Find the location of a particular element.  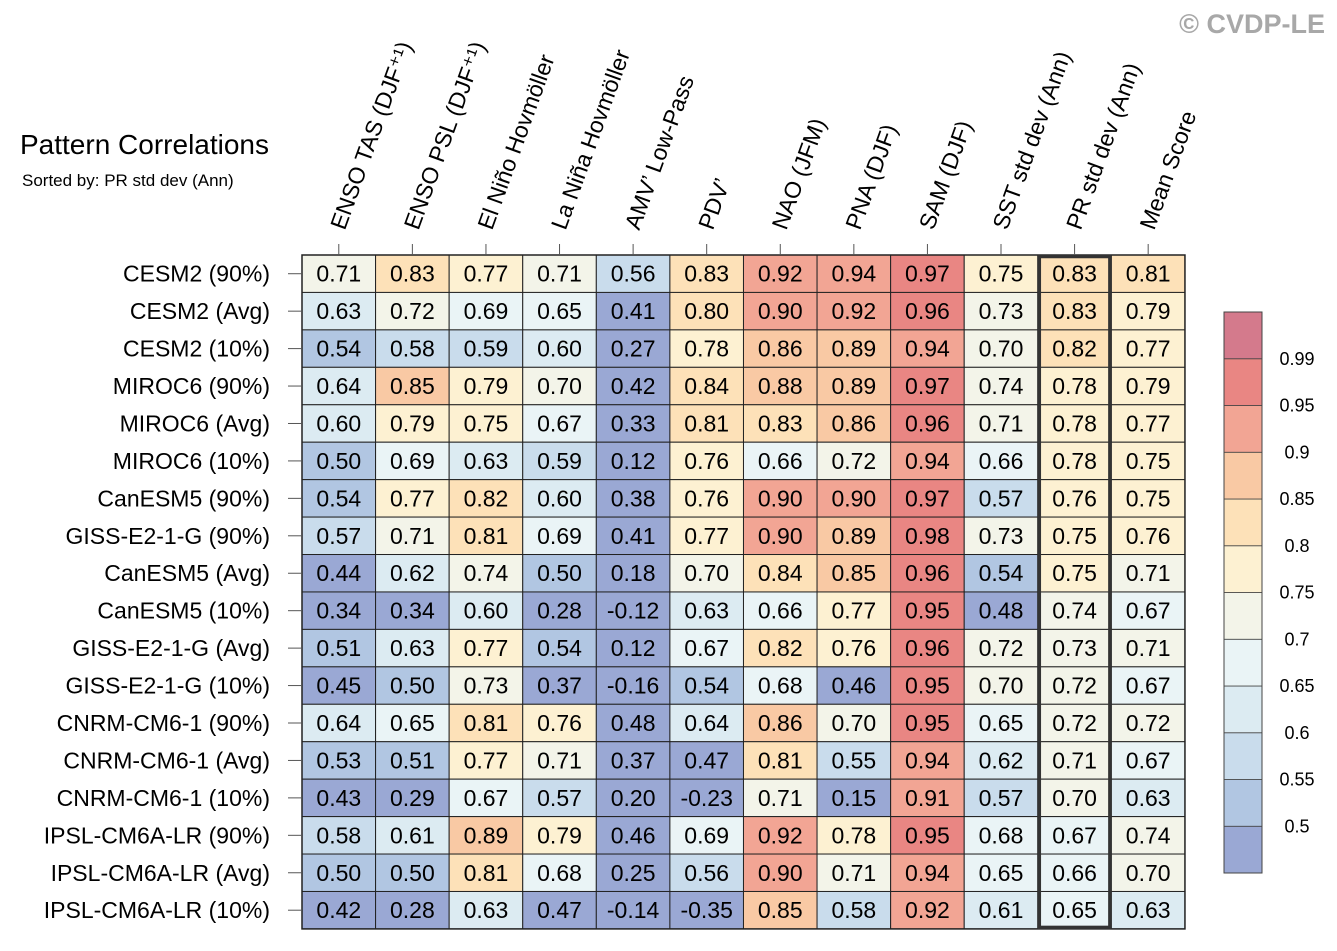

cell-value-label: 0.44 is located at coordinates (338, 573).